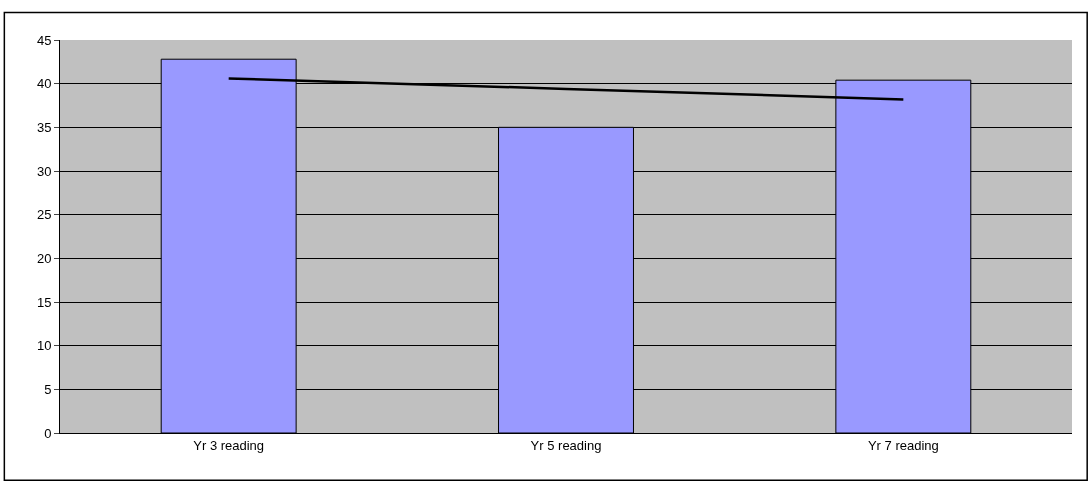  What do you see at coordinates (566, 445) in the screenshot?
I see `x-tick-label: Yr 5 reading` at bounding box center [566, 445].